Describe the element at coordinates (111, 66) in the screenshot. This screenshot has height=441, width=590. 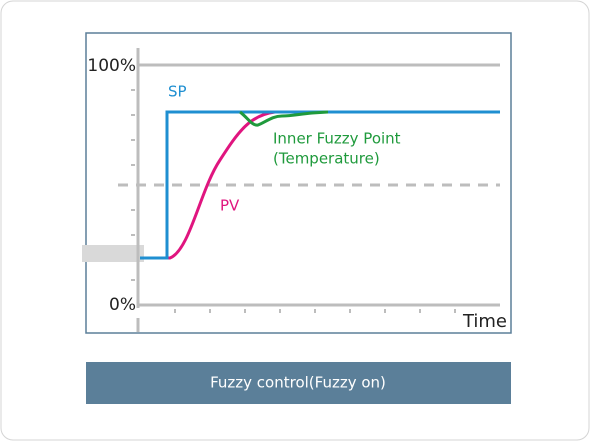
I see `y-top-label: 100%` at that location.